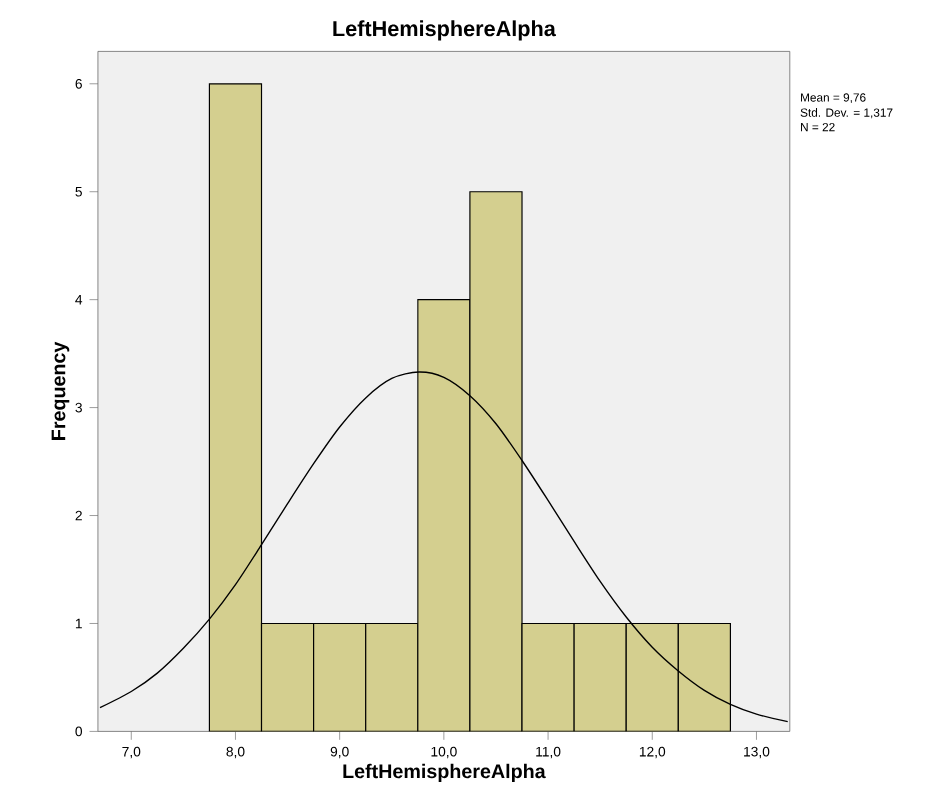 This screenshot has height=808, width=942. I want to click on y-axis-title: Frequency, so click(60, 390).